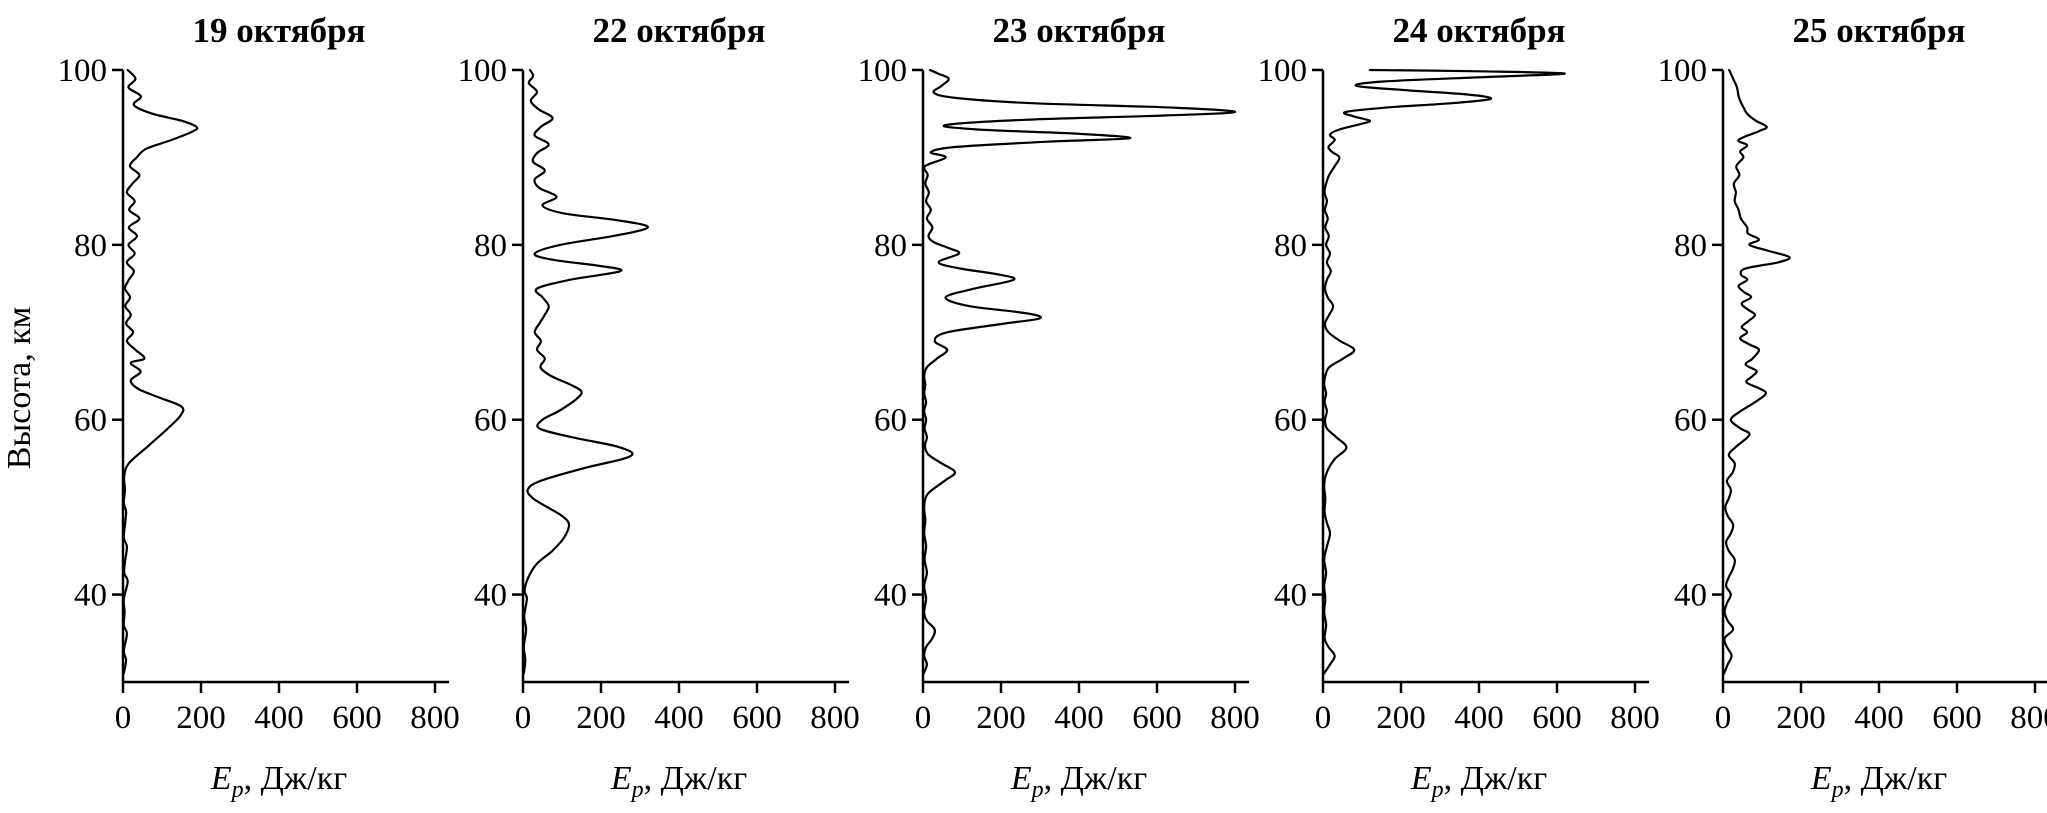 Image resolution: width=2047 pixels, height=813 pixels. I want to click on panel-title: 23 октября, so click(1079, 30).